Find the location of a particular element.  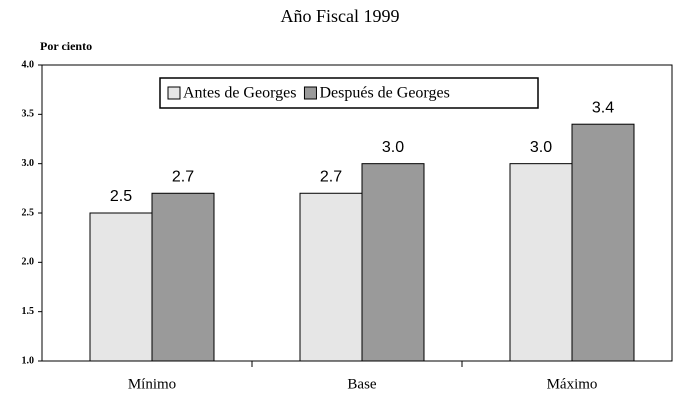

y-tick-label: 3.0 is located at coordinates (28, 163).